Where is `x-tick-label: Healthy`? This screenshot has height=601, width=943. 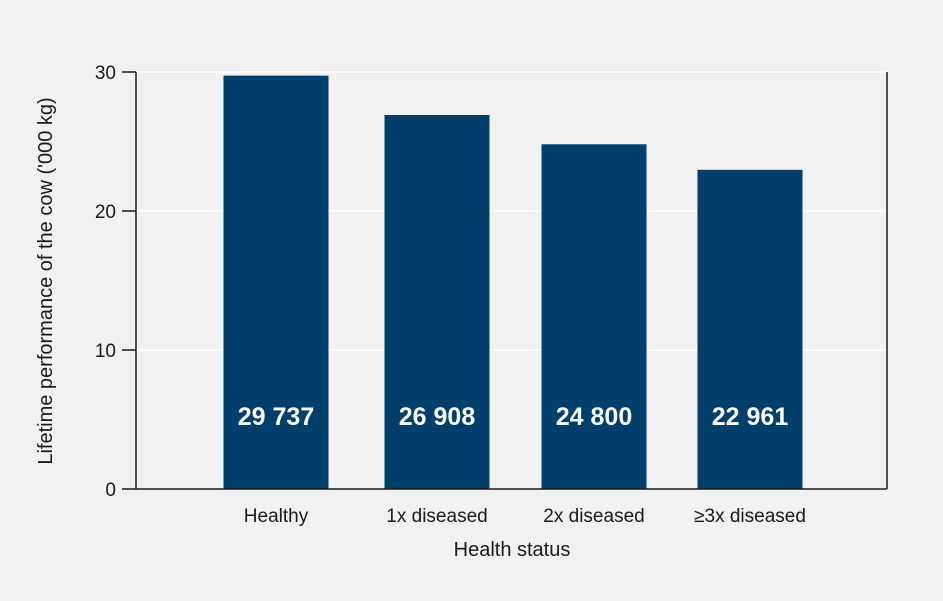 x-tick-label: Healthy is located at coordinates (276, 516).